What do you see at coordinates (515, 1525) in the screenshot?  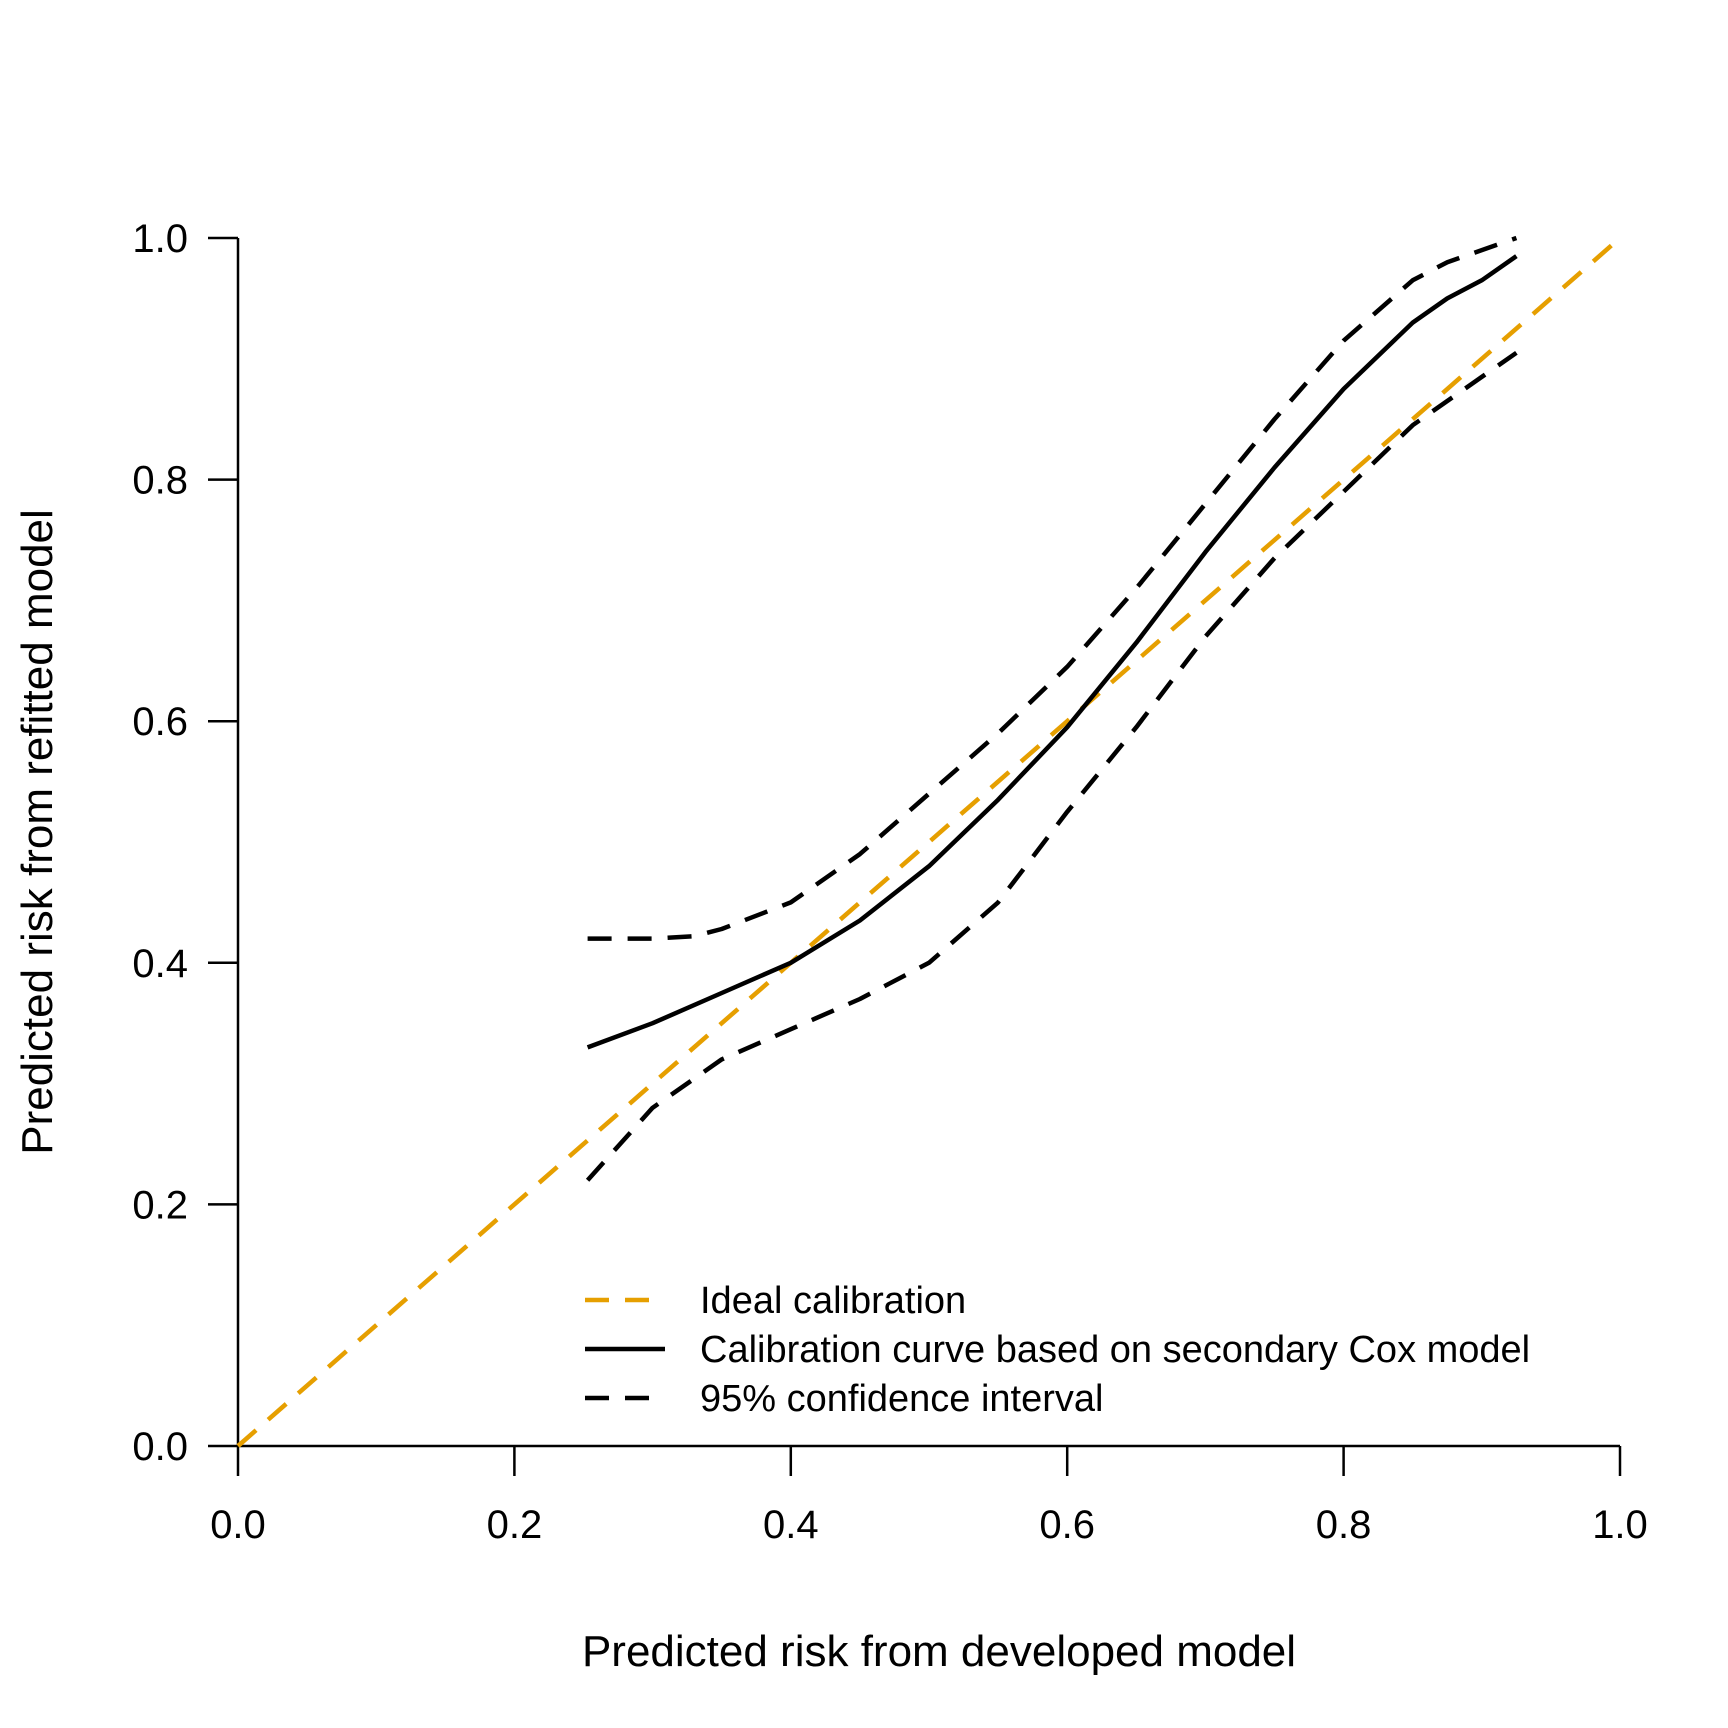 I see `x-tick-label: 0.2` at bounding box center [515, 1525].